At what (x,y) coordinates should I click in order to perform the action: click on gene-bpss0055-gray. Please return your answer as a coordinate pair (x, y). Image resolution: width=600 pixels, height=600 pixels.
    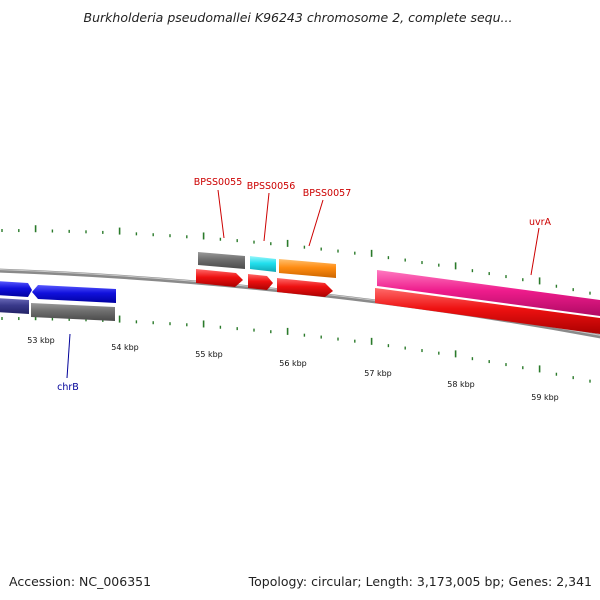
    Looking at the image, I should click on (221, 260).